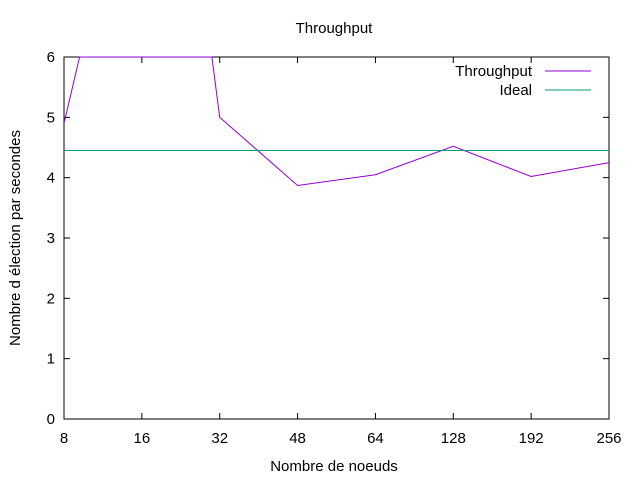 This screenshot has width=640, height=480. I want to click on x-tick-label: 16, so click(142, 438).